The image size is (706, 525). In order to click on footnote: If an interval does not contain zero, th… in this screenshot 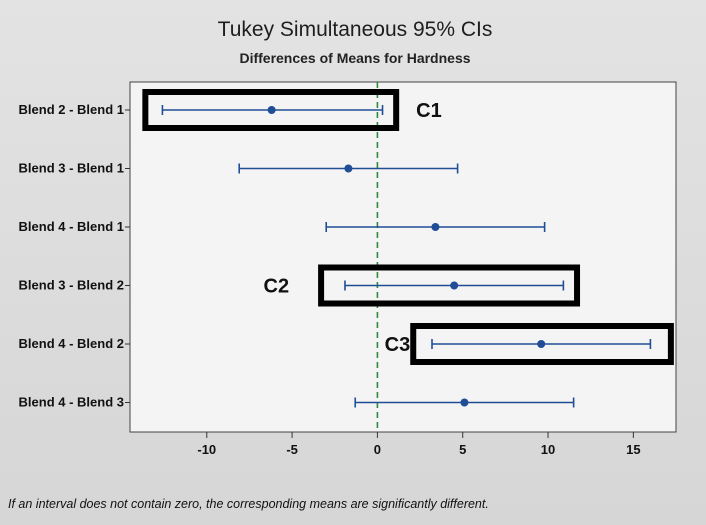, I will do `click(248, 504)`.